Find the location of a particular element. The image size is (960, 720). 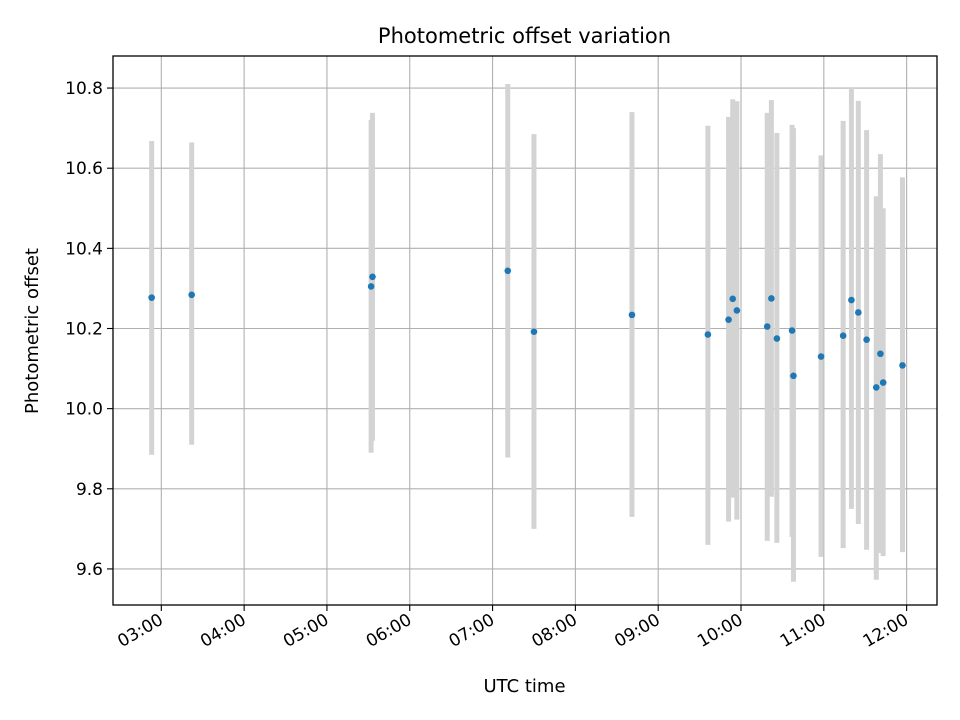

x-tick-label: 09:00 is located at coordinates (637, 631).